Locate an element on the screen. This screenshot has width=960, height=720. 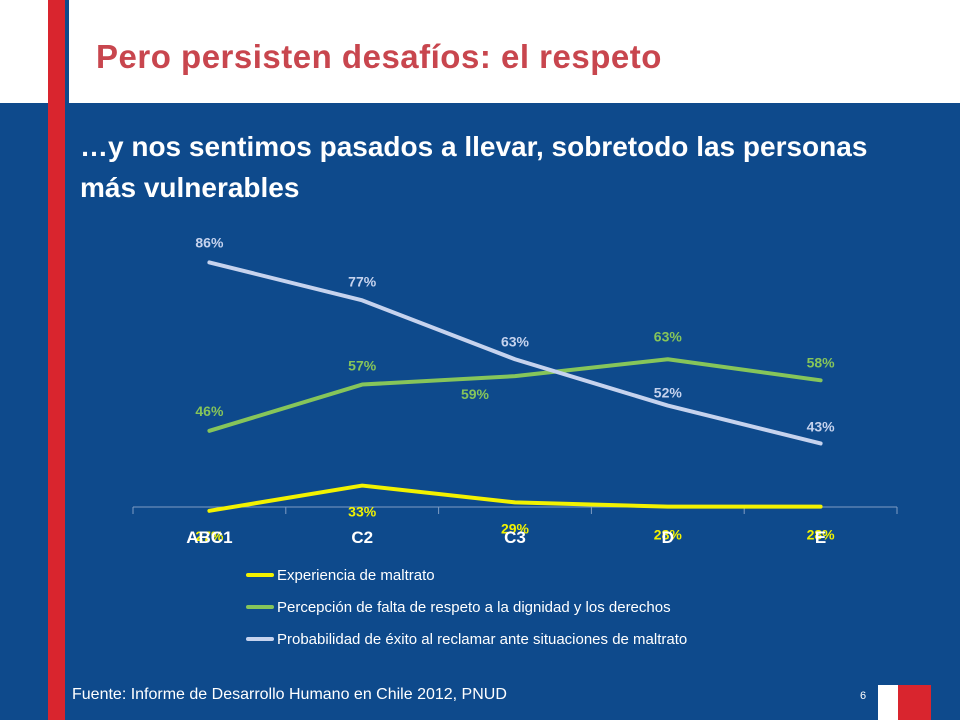
category-label: C2 is located at coordinates (362, 537).